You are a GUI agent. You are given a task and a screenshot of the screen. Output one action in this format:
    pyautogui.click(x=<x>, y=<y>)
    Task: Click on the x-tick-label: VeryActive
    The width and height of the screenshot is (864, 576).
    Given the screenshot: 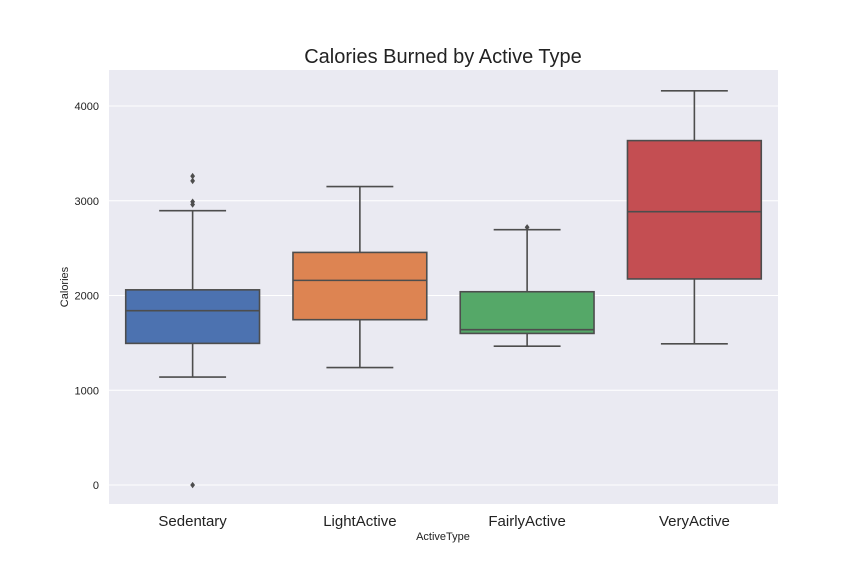 What is the action you would take?
    pyautogui.click(x=694, y=521)
    